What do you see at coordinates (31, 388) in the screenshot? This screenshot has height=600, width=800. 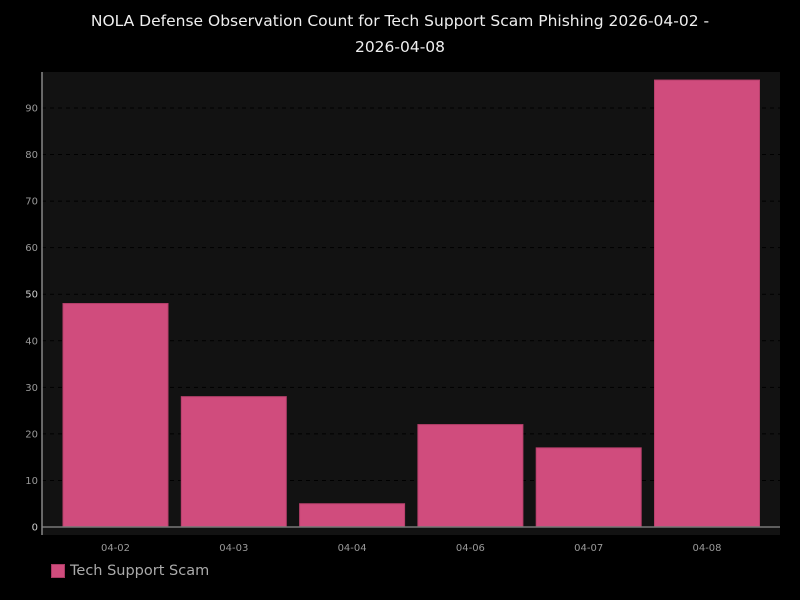 I see `y-tick-label: 30` at bounding box center [31, 388].